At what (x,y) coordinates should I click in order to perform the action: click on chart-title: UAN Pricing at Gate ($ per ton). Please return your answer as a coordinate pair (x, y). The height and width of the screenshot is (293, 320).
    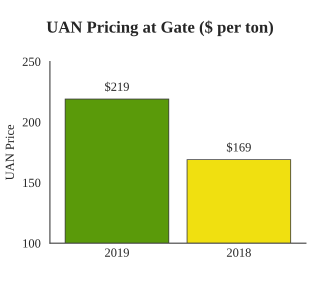
    Looking at the image, I should click on (159, 28).